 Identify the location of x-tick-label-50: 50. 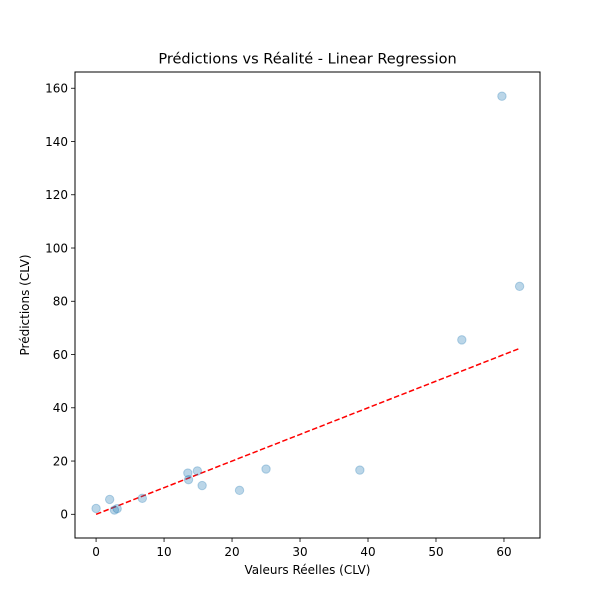
(435, 552).